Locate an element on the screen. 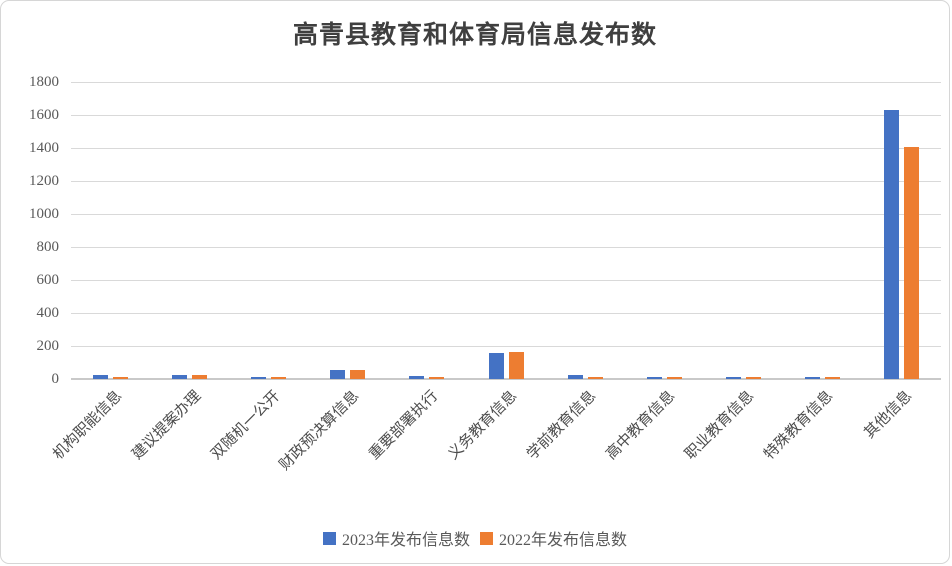  y-axis-tick-label: 600 is located at coordinates (48, 280).